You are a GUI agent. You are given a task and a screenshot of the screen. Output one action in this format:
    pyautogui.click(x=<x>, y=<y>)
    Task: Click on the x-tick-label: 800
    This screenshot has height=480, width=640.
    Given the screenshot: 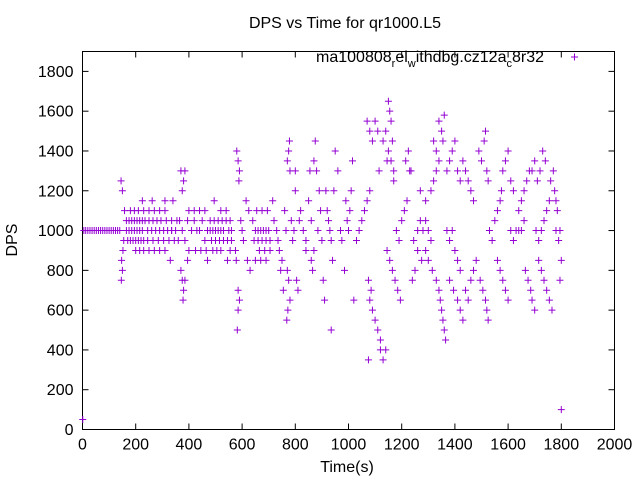 What is the action you would take?
    pyautogui.click(x=295, y=445)
    